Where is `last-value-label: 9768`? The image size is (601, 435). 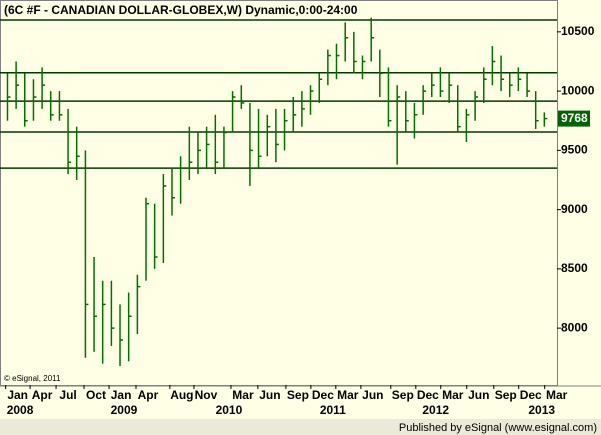 last-value-label: 9768 is located at coordinates (574, 118).